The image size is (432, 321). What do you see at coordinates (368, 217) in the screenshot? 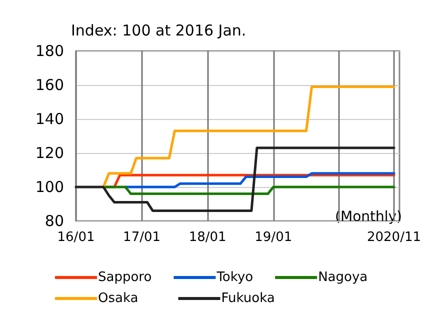
I see `annotation: (Monthly)` at bounding box center [368, 217].